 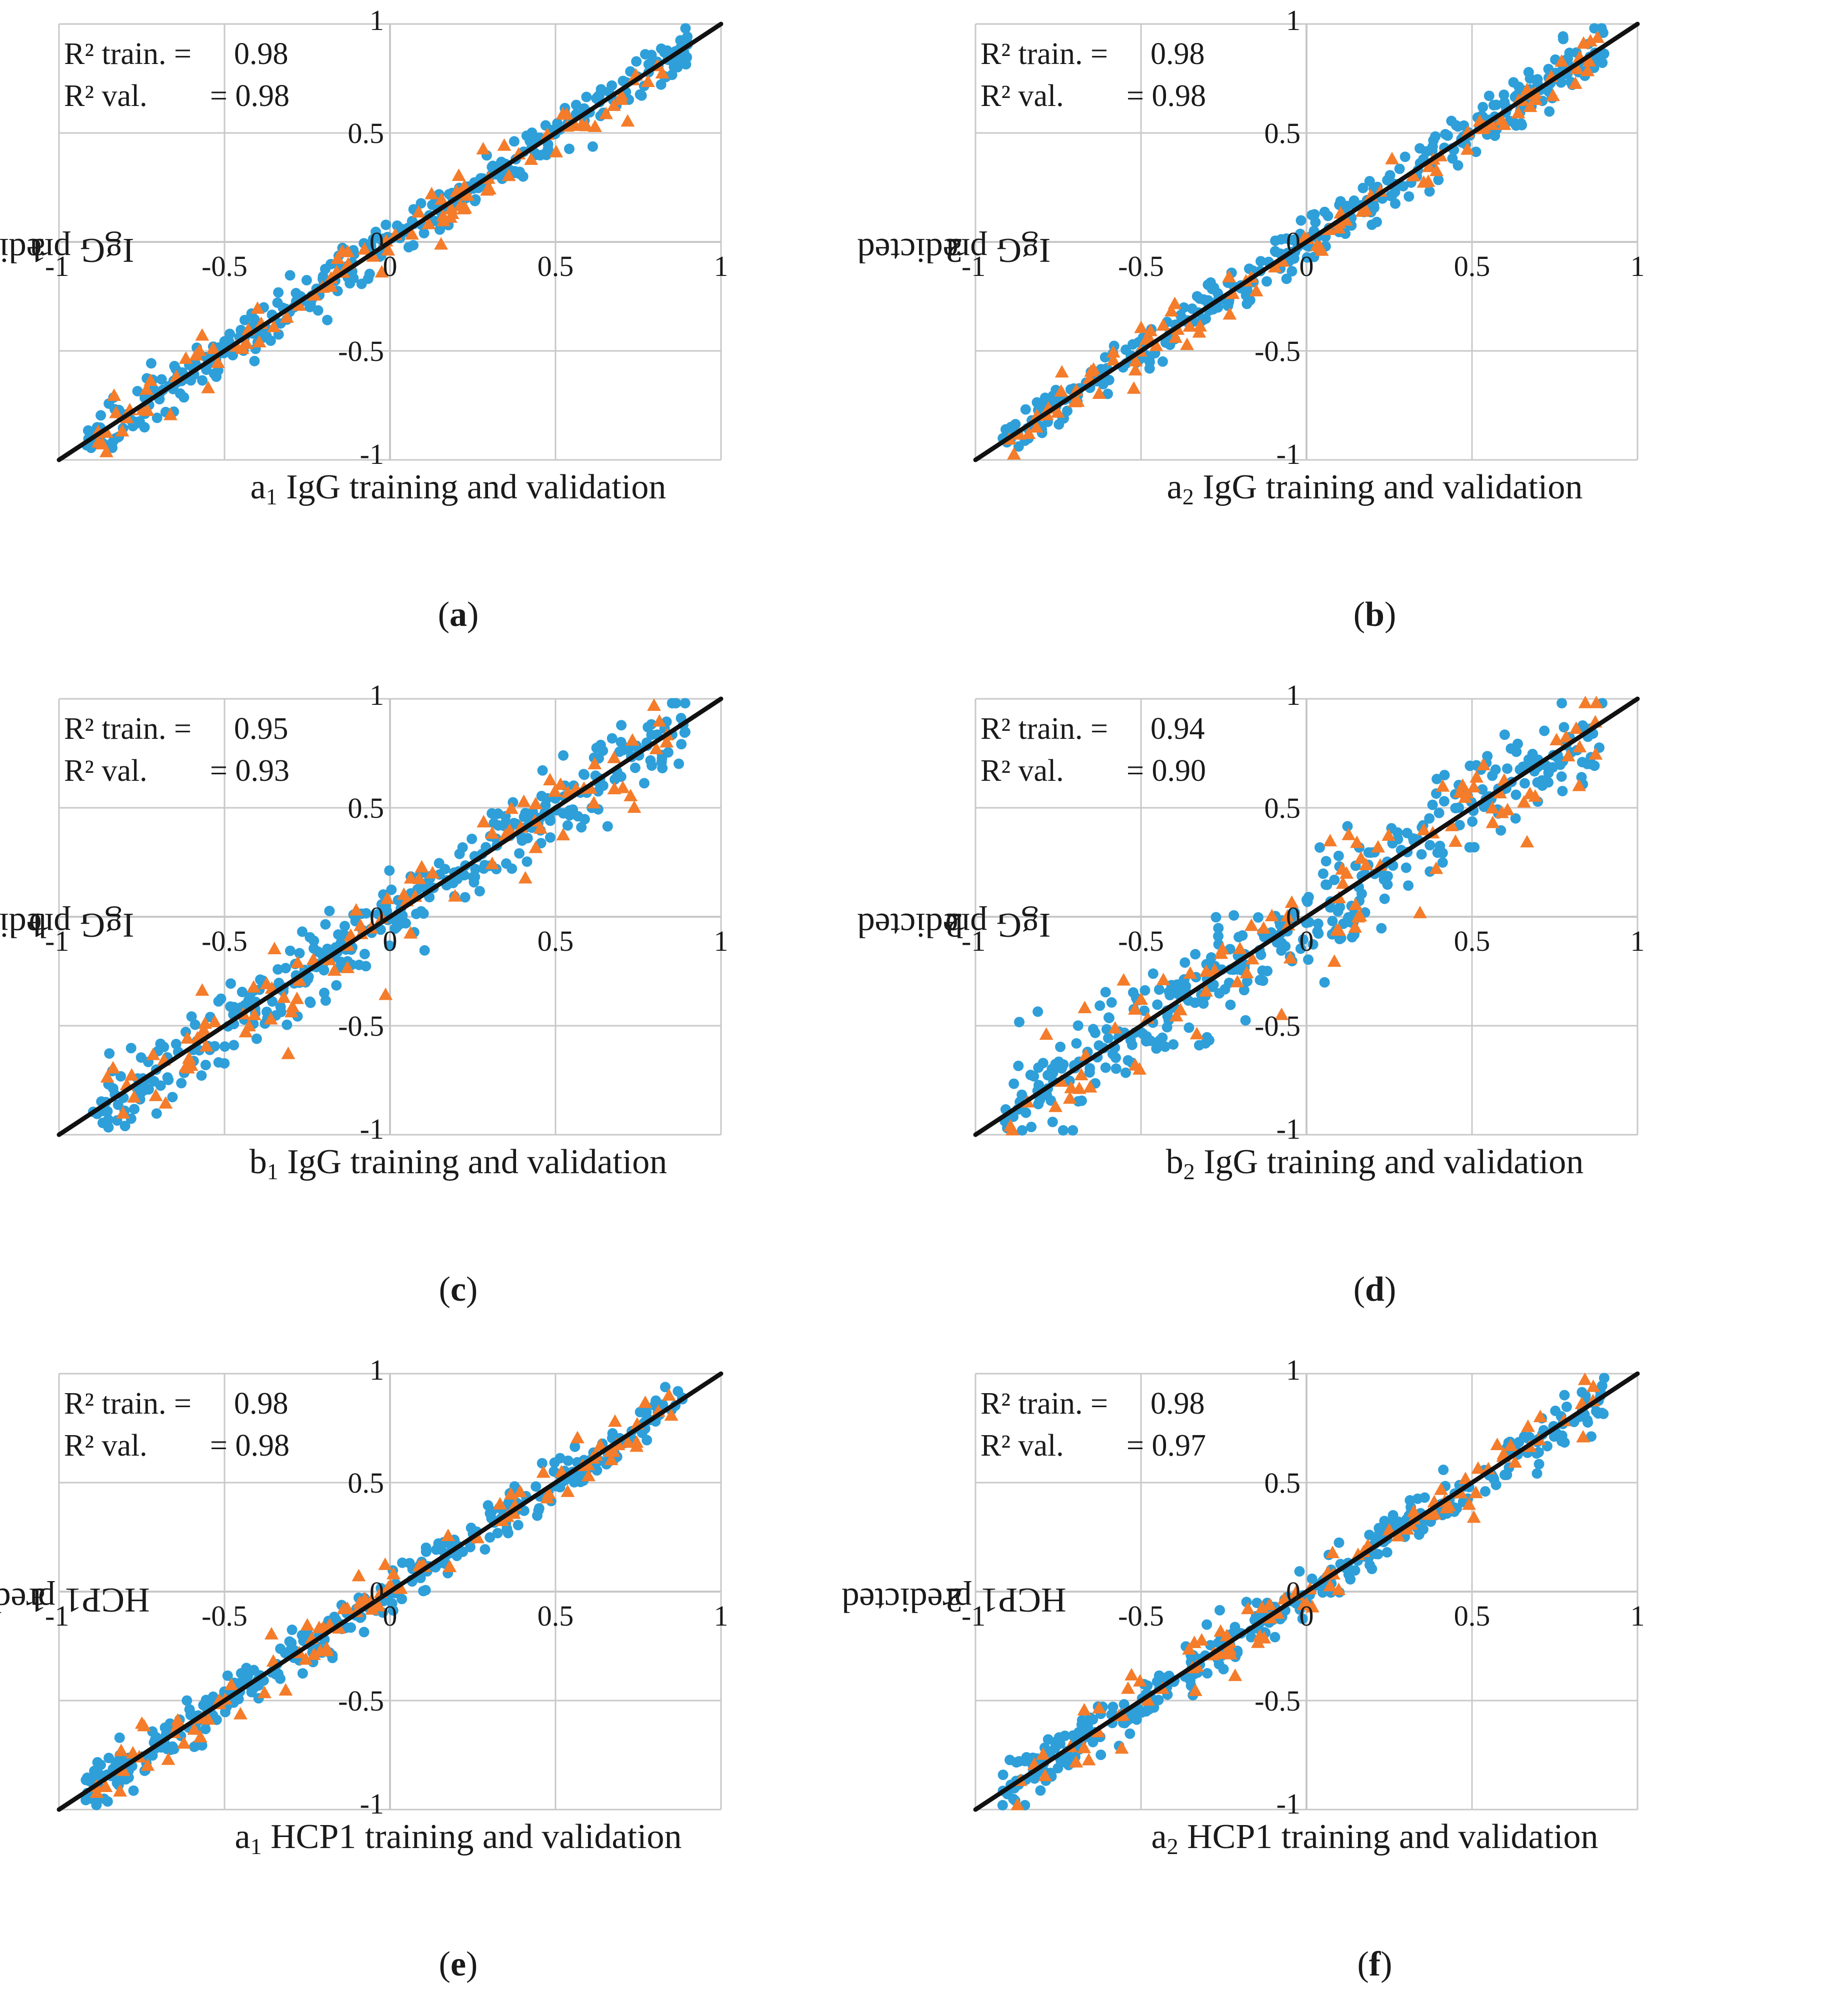 I want to click on identity-line, so click(x=1306, y=241).